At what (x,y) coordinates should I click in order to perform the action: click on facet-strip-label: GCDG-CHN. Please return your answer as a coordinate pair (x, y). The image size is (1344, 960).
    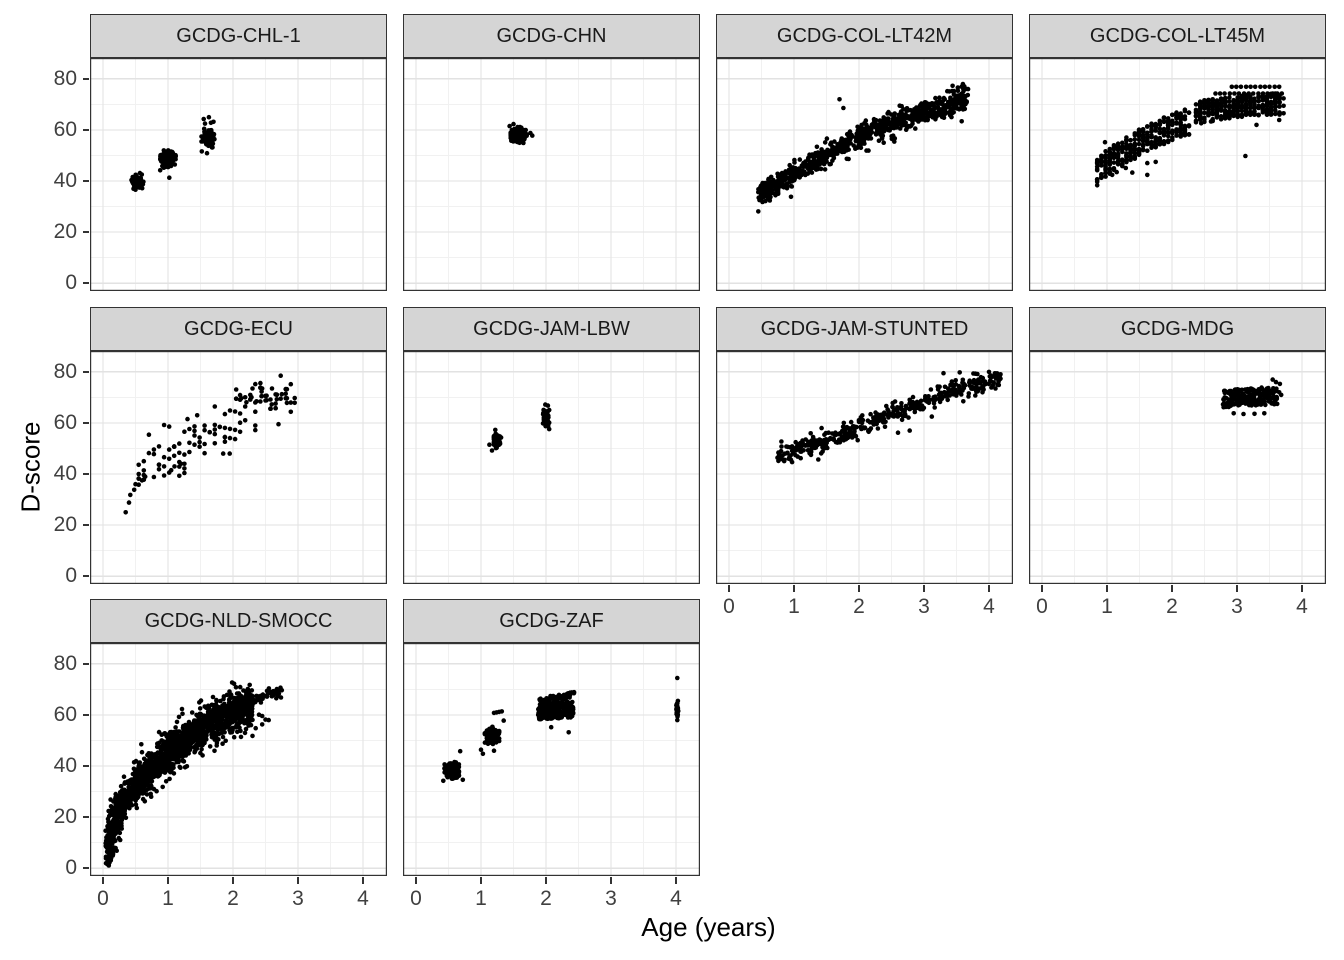
    Looking at the image, I should click on (551, 35).